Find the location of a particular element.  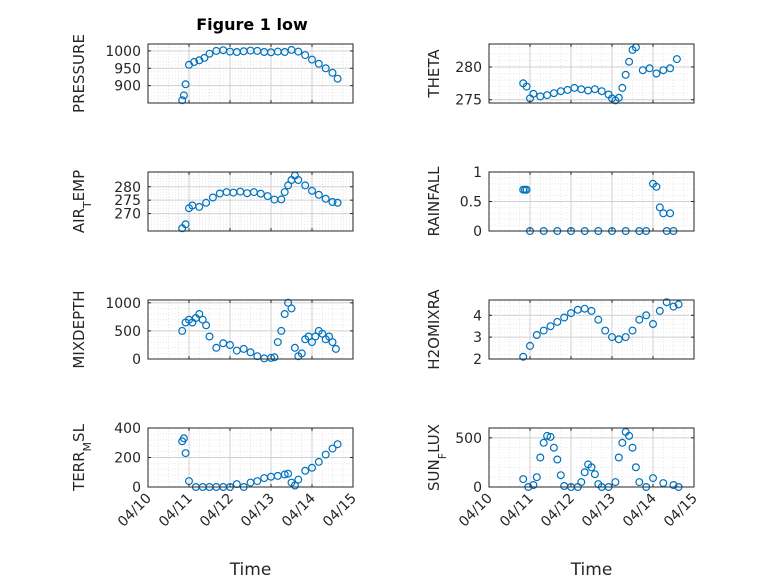

y-tick-label: 4 is located at coordinates (477, 316).